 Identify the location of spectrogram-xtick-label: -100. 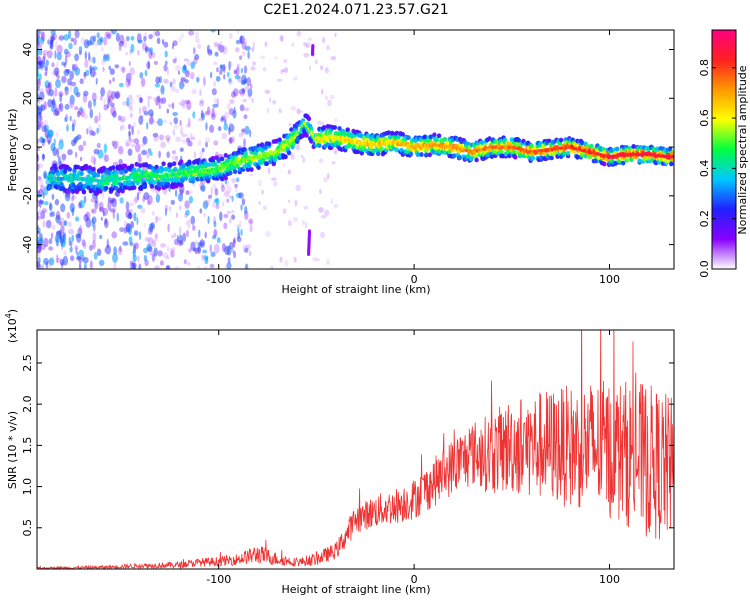
(218, 279).